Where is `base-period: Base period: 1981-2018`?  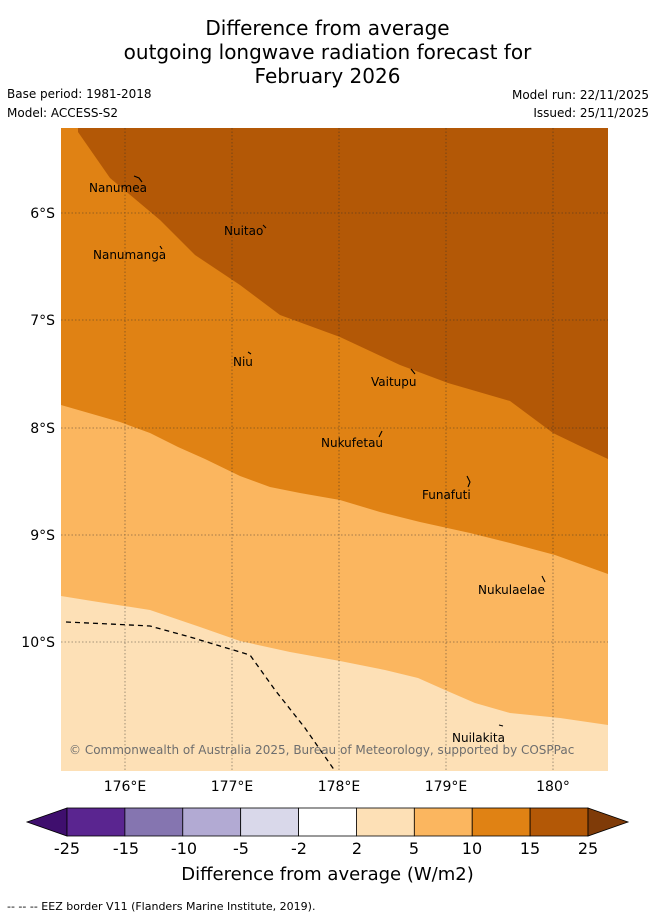
base-period: Base period: 1981-2018 is located at coordinates (79, 94).